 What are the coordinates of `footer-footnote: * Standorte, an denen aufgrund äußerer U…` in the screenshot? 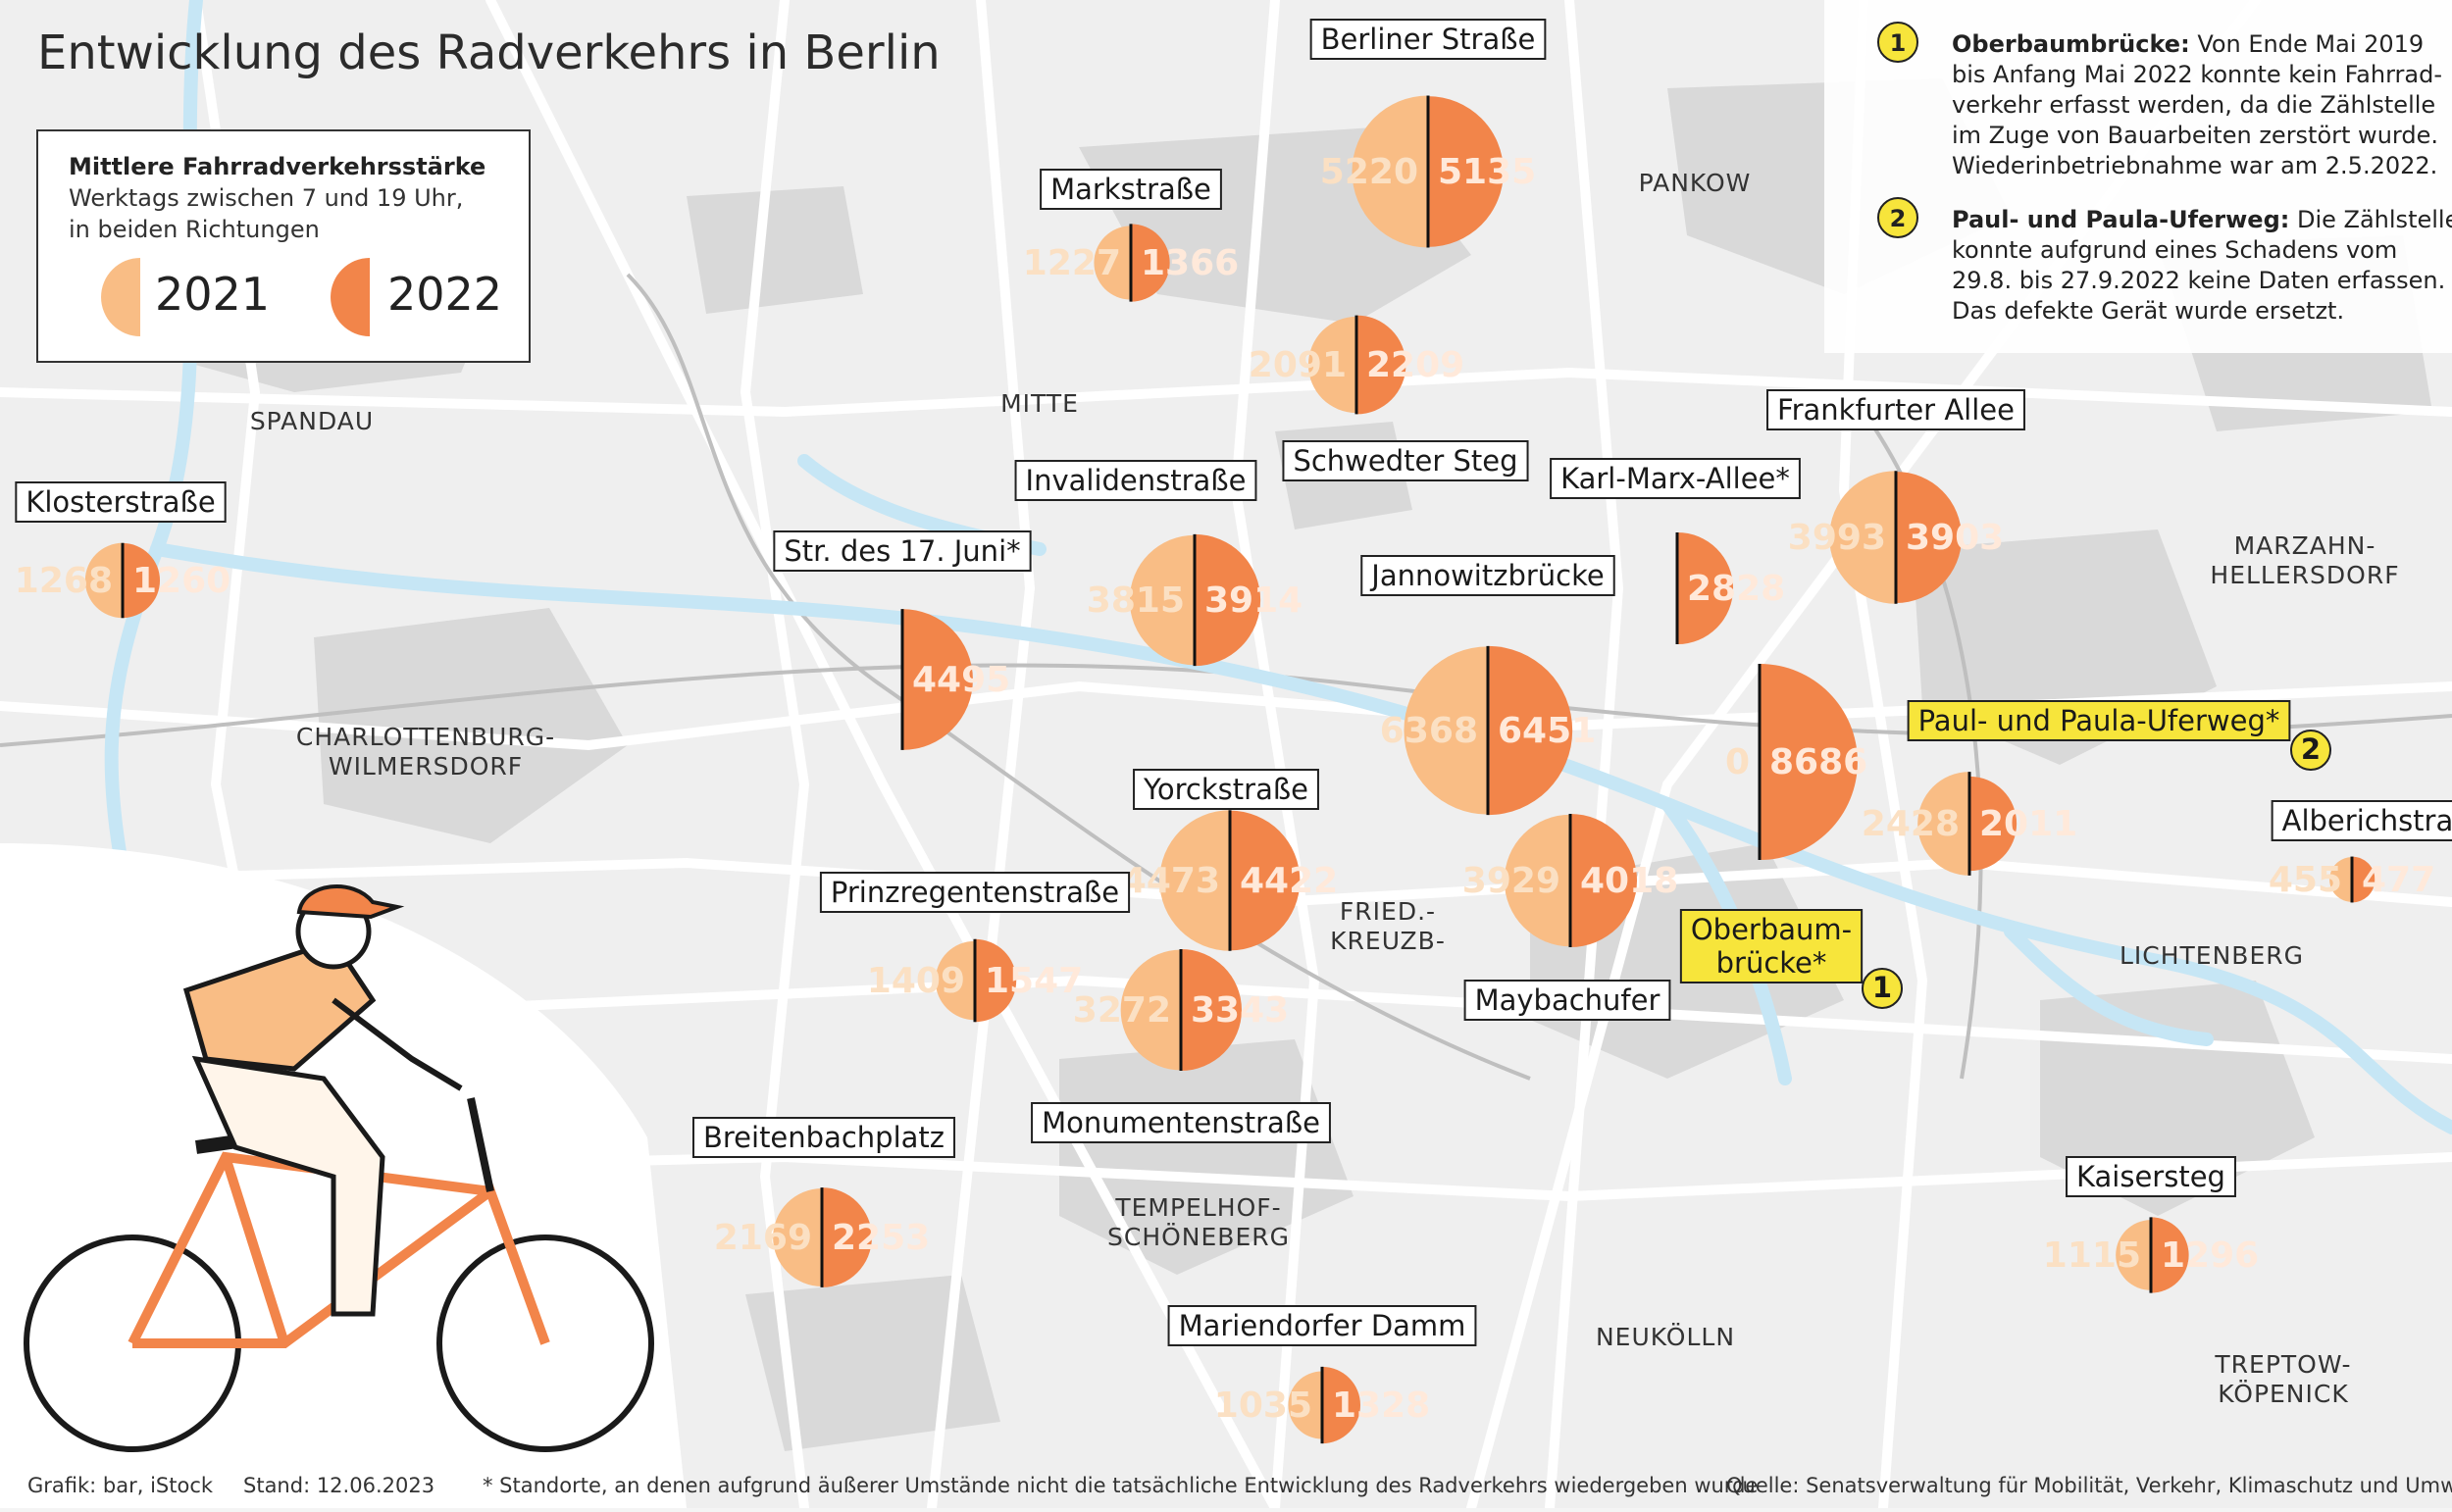 It's located at (1120, 1485).